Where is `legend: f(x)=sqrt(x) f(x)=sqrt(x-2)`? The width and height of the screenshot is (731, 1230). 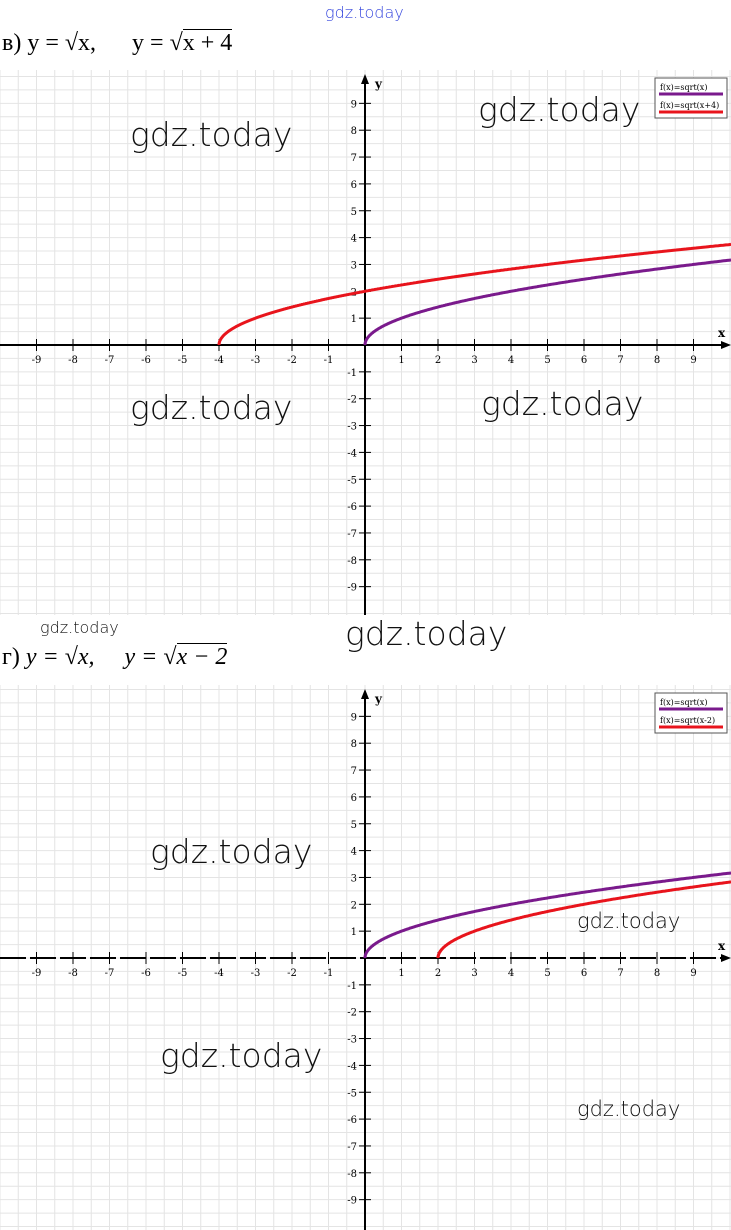 legend: f(x)=sqrt(x) f(x)=sqrt(x-2) is located at coordinates (691, 713).